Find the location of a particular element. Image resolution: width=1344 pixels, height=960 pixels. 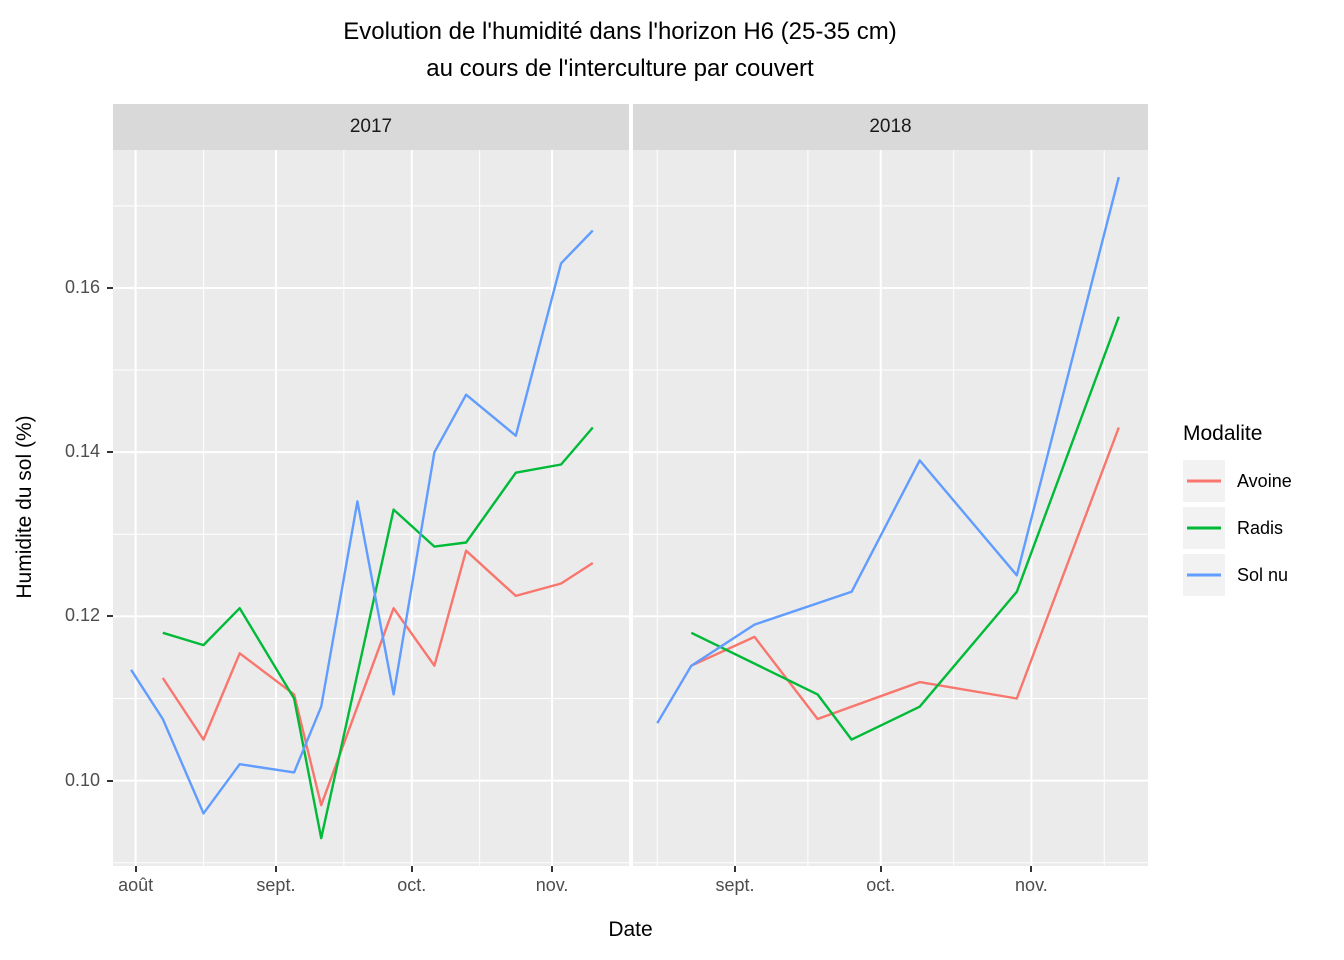

facet-strip-2018: 2018 is located at coordinates (890, 127).